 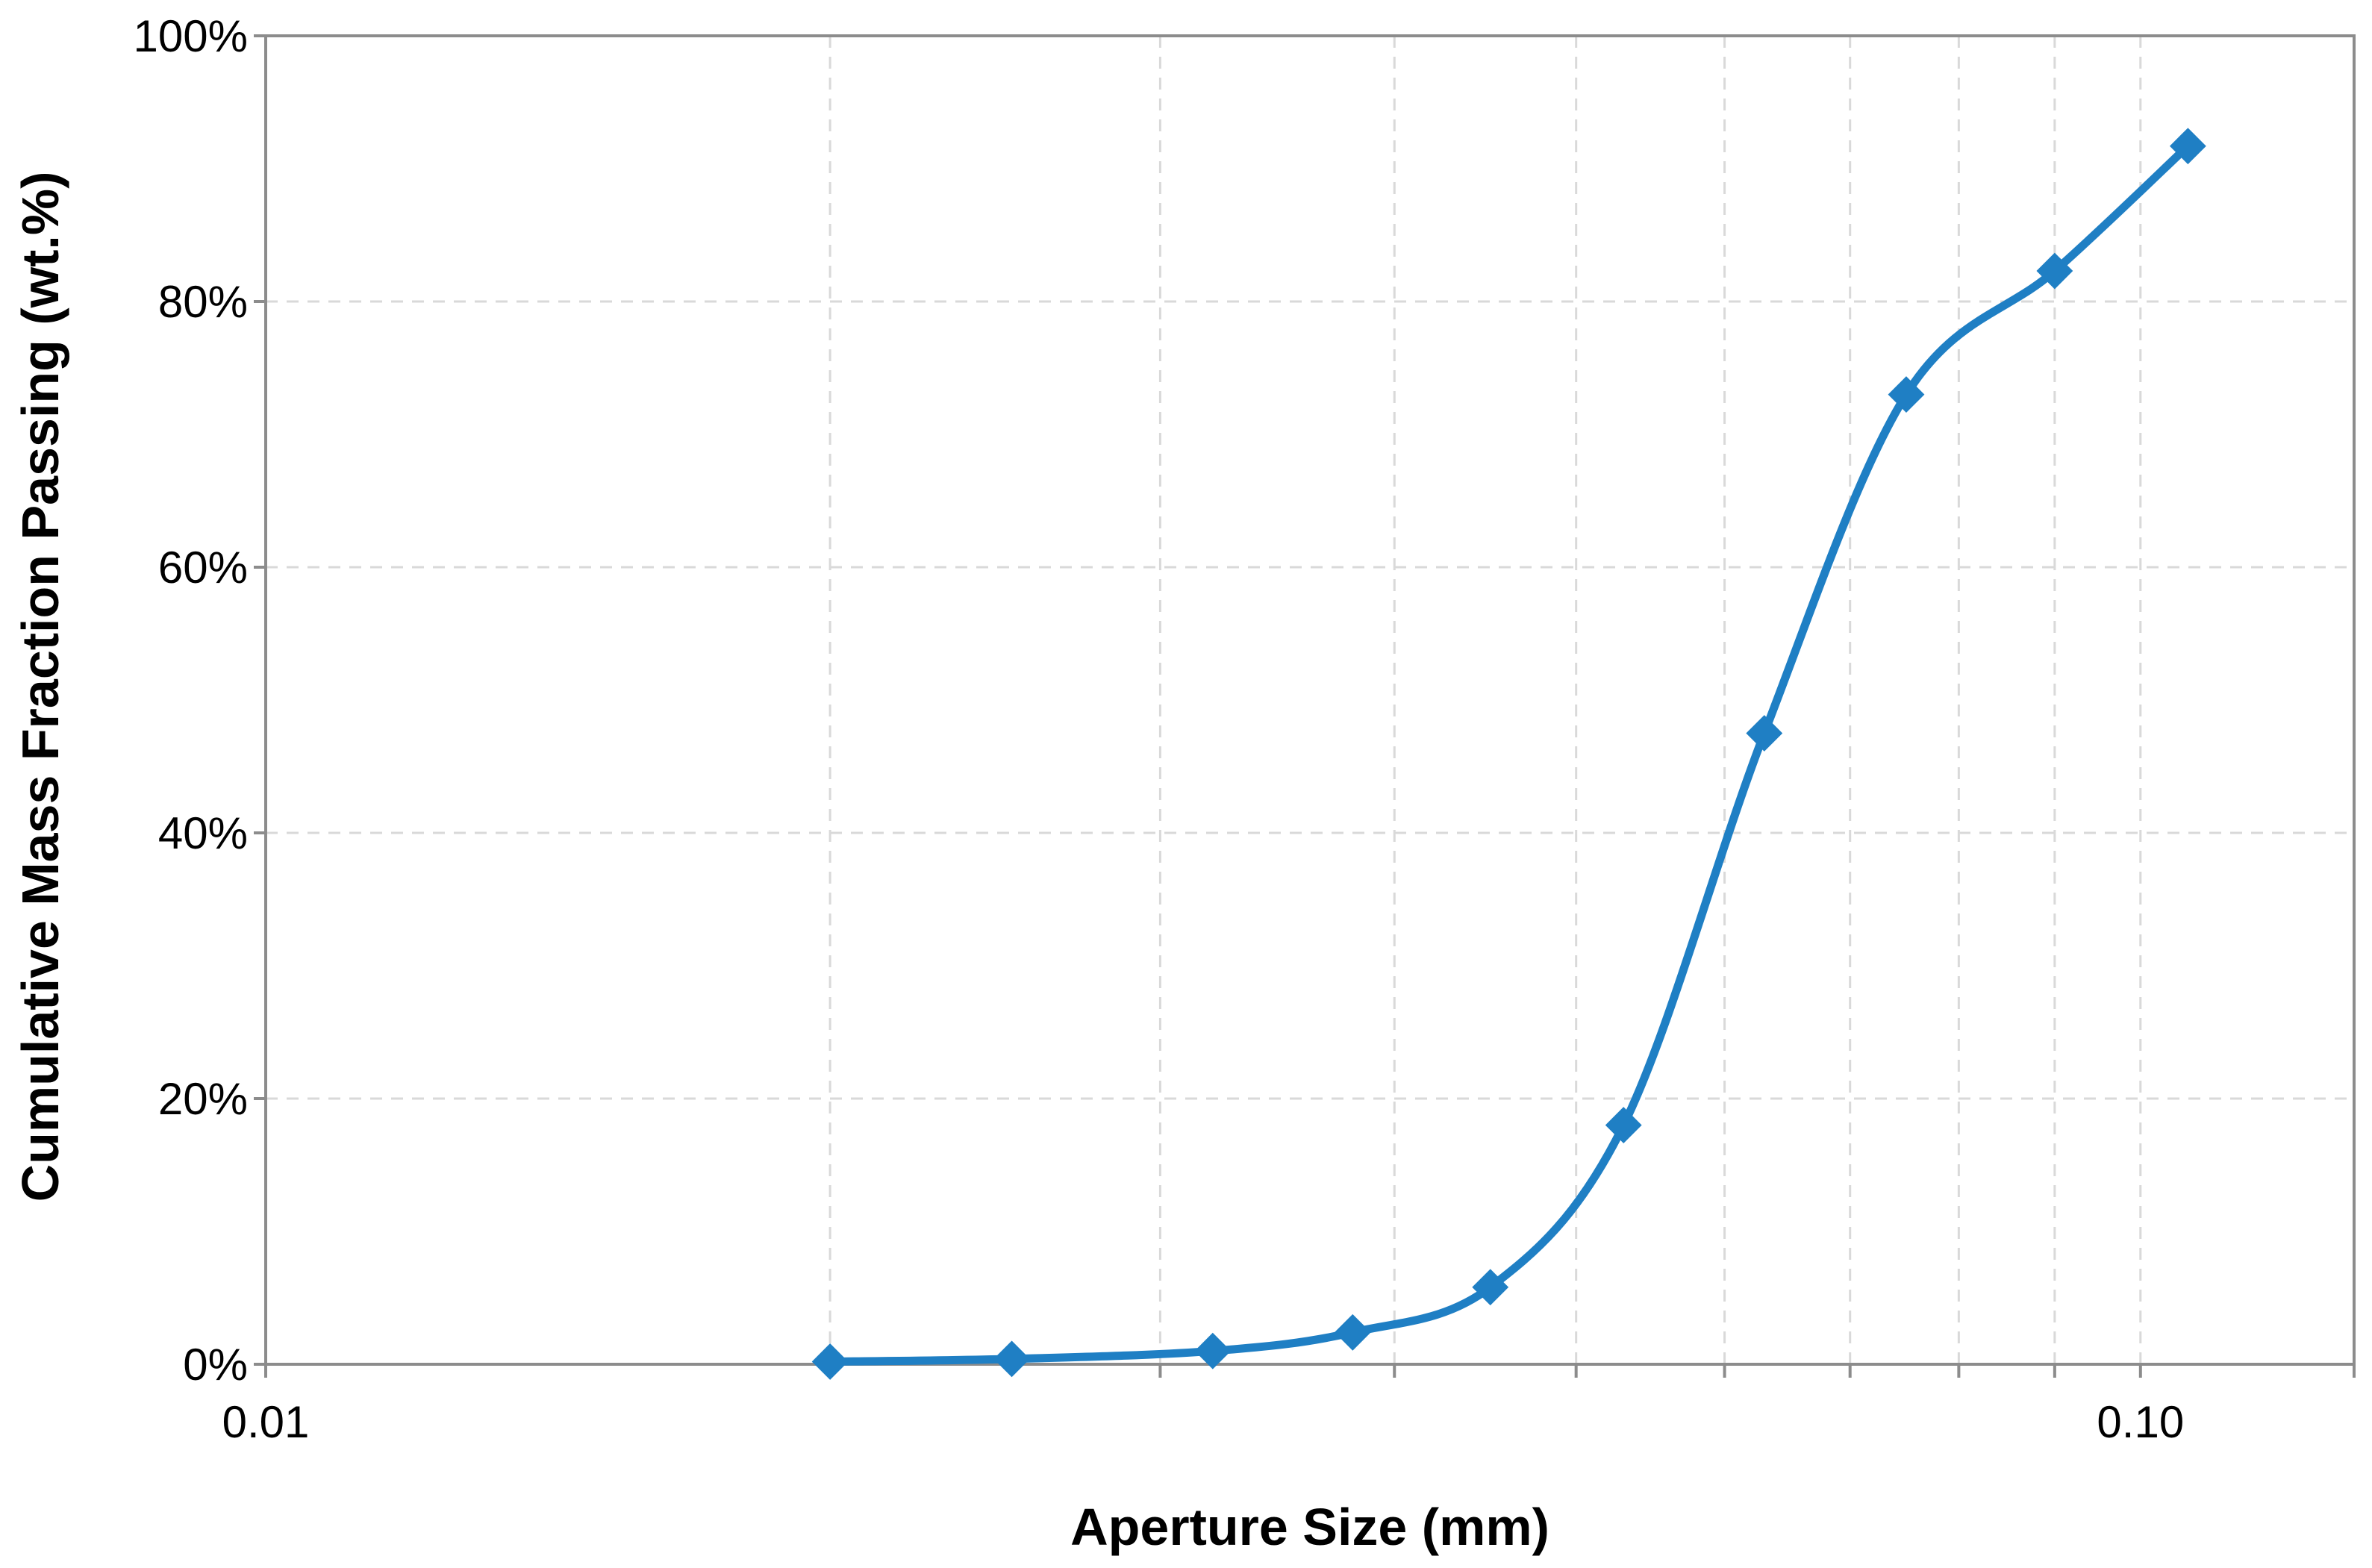 What do you see at coordinates (1309, 1527) in the screenshot?
I see `x-axis-title: Aperture Size (mm)` at bounding box center [1309, 1527].